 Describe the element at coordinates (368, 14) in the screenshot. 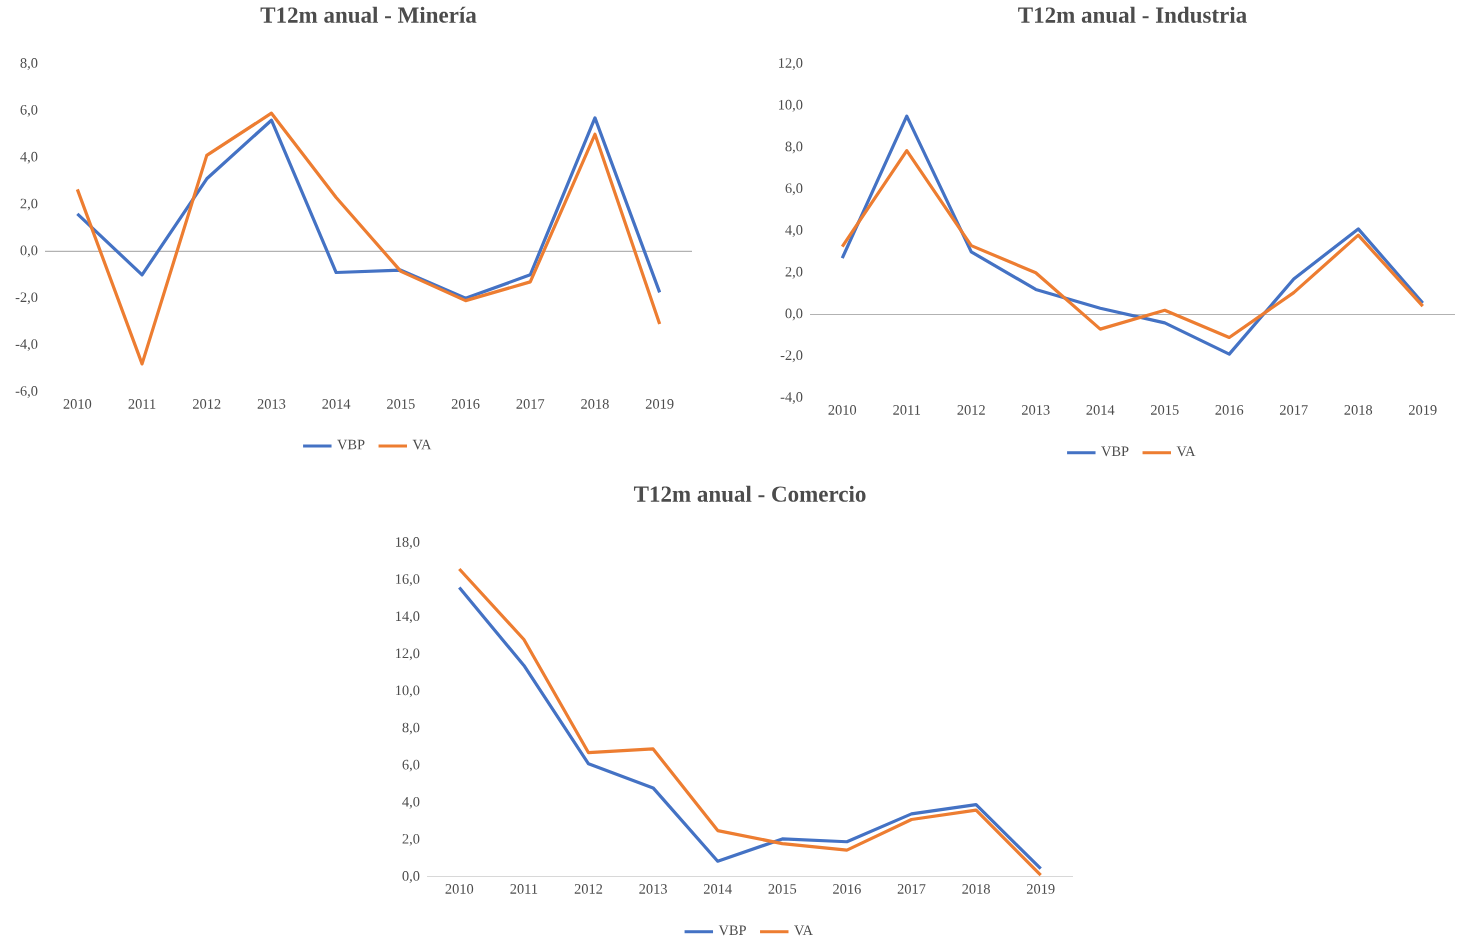

I see `chart-title: T12m anual - Minería` at that location.